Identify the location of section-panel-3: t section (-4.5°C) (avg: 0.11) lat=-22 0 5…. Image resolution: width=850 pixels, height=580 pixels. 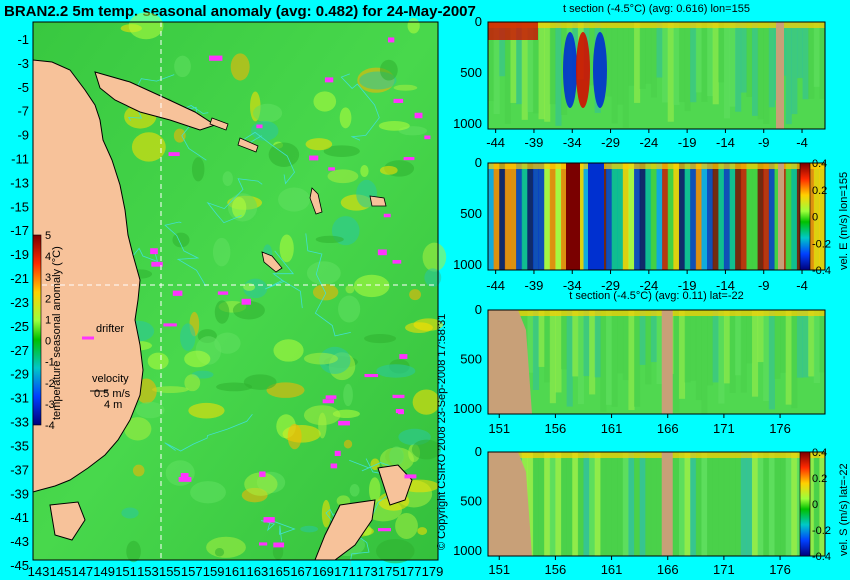
(639, 363).